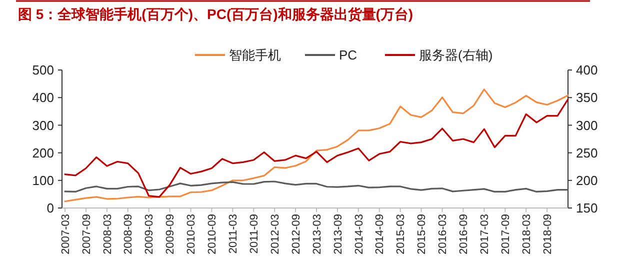 The image size is (640, 274). I want to click on x-tick-label: 2014-03, so click(359, 234).